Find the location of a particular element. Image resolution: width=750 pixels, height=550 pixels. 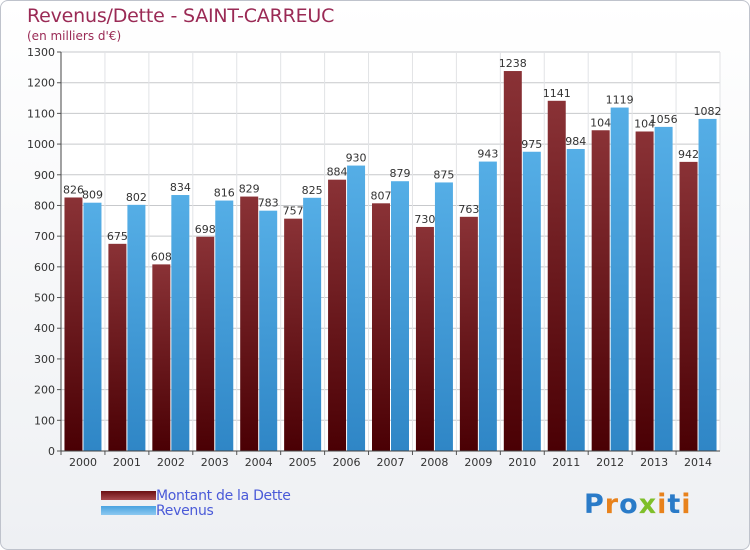

legend-swatch-revenus is located at coordinates (128, 510).